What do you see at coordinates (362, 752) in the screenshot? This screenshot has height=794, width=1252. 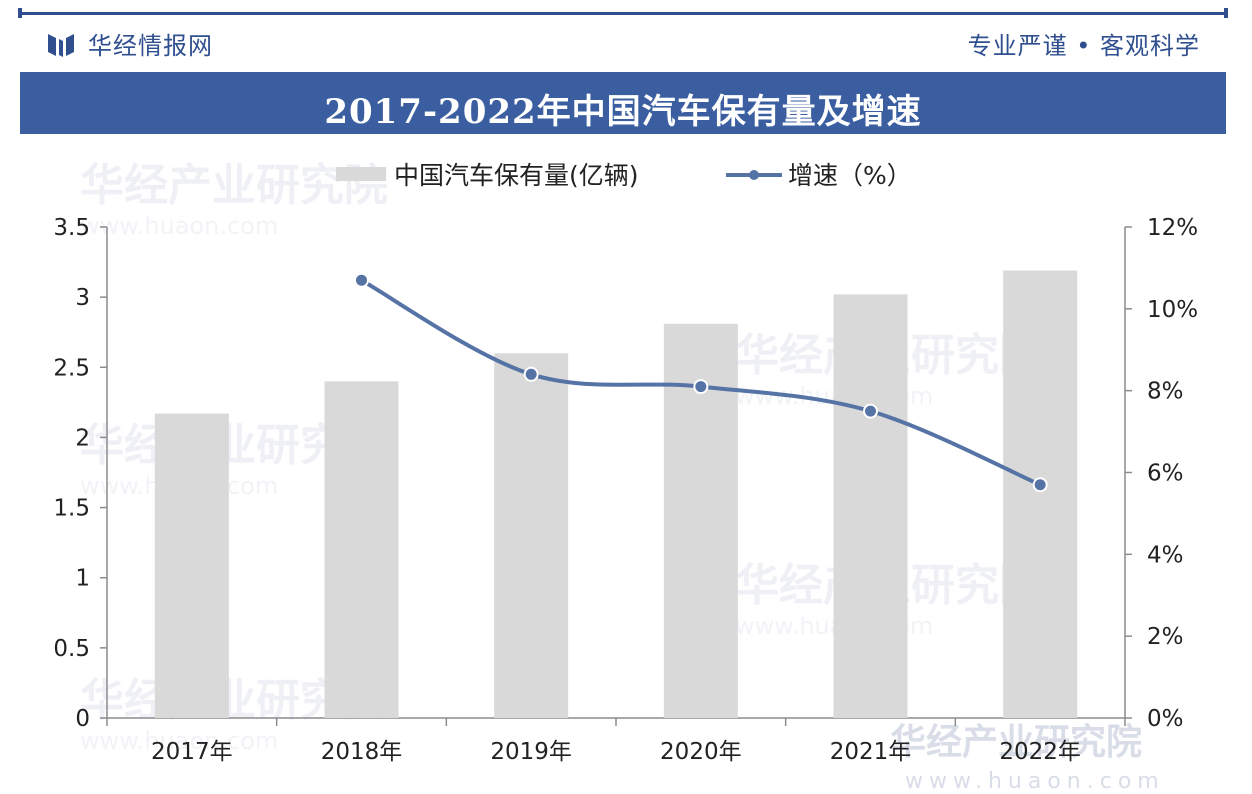 I see `x-tick-label: 2018年` at bounding box center [362, 752].